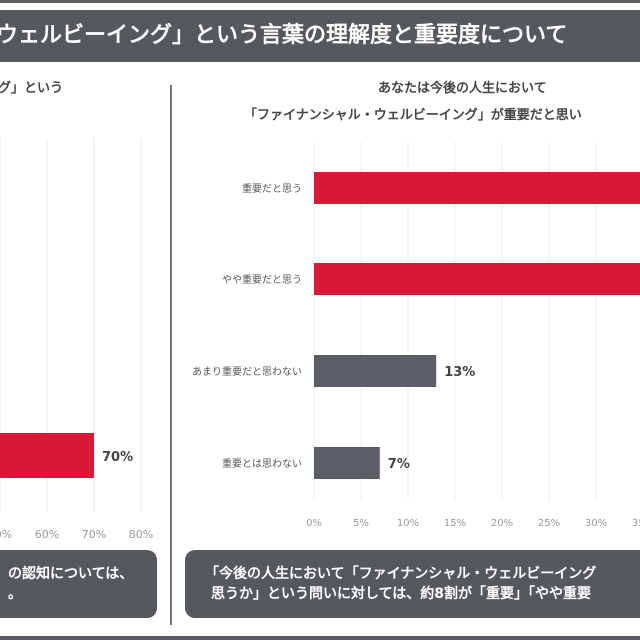 The height and width of the screenshot is (640, 640). I want to click on right-category-label: 重要だと思う, so click(272, 188).